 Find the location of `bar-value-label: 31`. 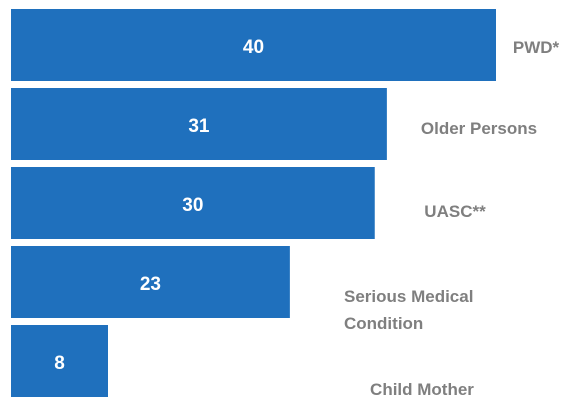

bar-value-label: 31 is located at coordinates (199, 126).